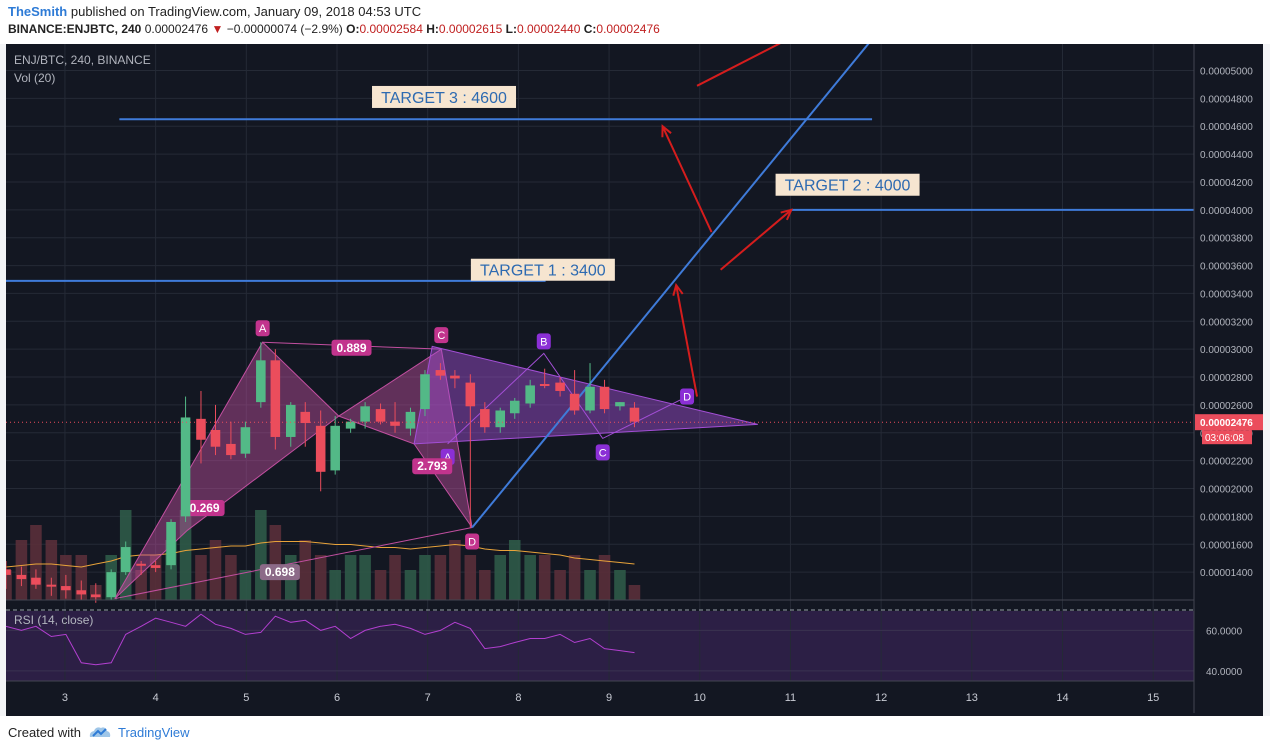 The height and width of the screenshot is (750, 1270). What do you see at coordinates (1226, 350) in the screenshot?
I see `price-tick-label: 0.00003000` at bounding box center [1226, 350].